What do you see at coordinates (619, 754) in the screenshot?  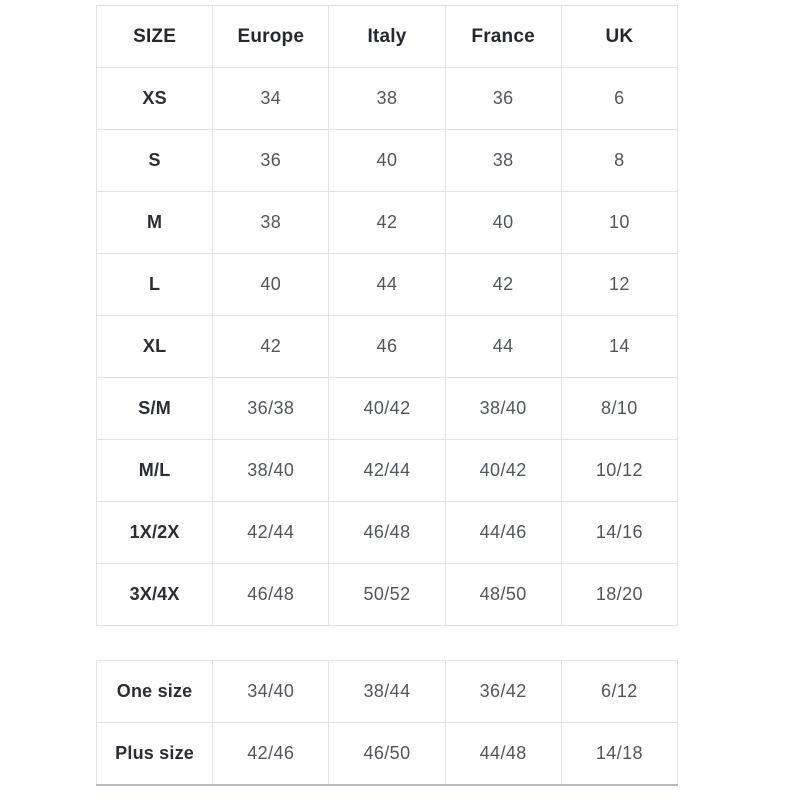 I see `size-value-cell: 14/18` at bounding box center [619, 754].